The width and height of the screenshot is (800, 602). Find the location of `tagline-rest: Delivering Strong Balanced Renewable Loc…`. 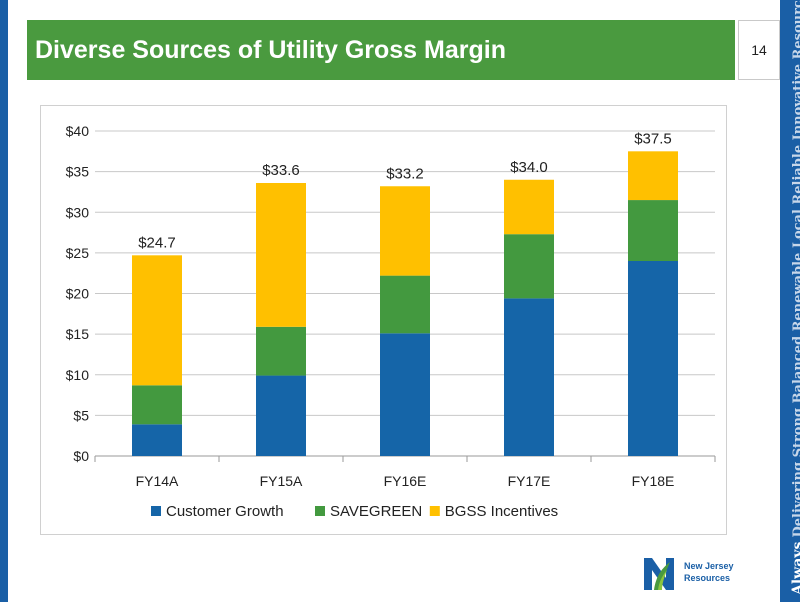

tagline-rest: Delivering Strong Balanced Renewable Loc… is located at coordinates (795, 269).